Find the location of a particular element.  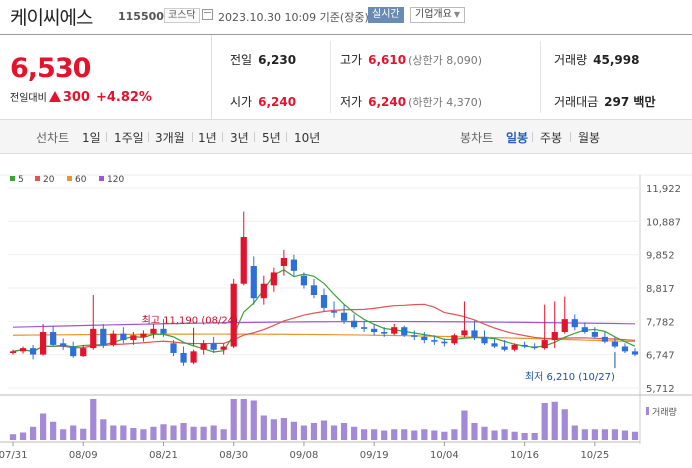

period-1w: 1주일 is located at coordinates (129, 138).